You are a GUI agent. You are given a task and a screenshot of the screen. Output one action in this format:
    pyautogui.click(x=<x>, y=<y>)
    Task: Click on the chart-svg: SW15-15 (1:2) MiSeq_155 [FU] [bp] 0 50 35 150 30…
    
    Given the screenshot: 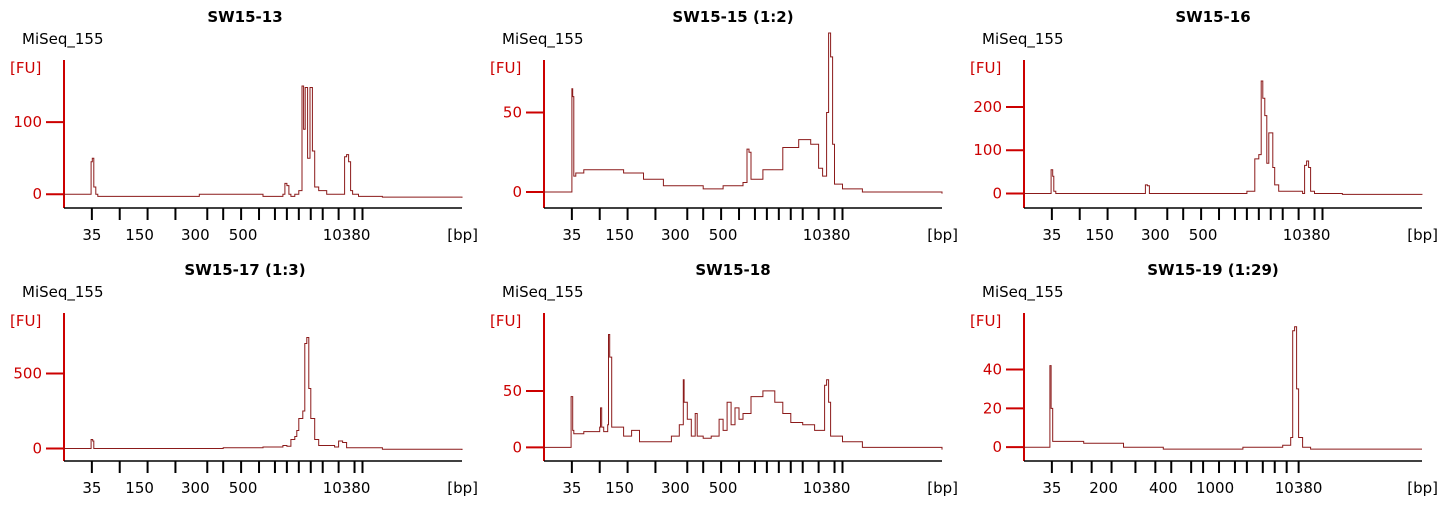 What is the action you would take?
    pyautogui.click(x=724, y=126)
    